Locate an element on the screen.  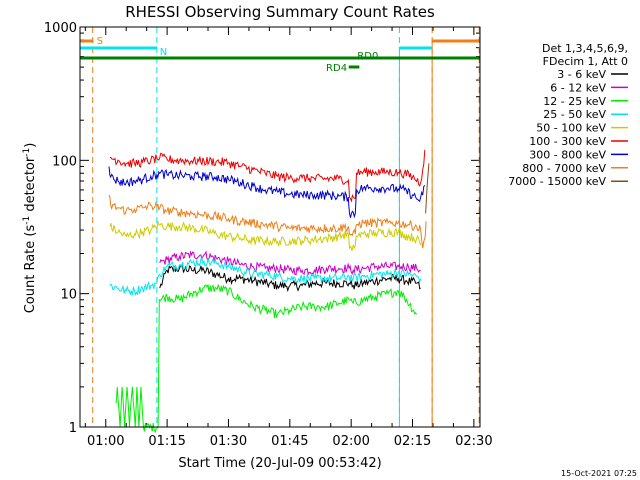
x-tick-label: 02:15 is located at coordinates (412, 441).